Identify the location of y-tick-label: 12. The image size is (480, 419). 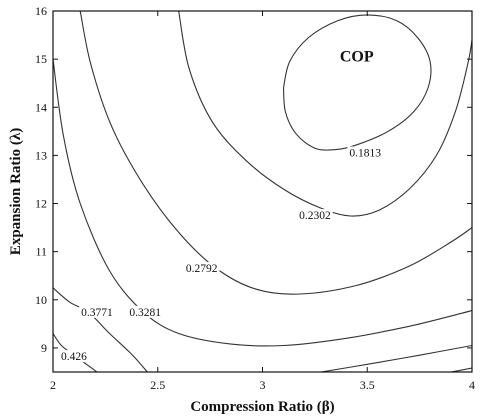
(41, 204).